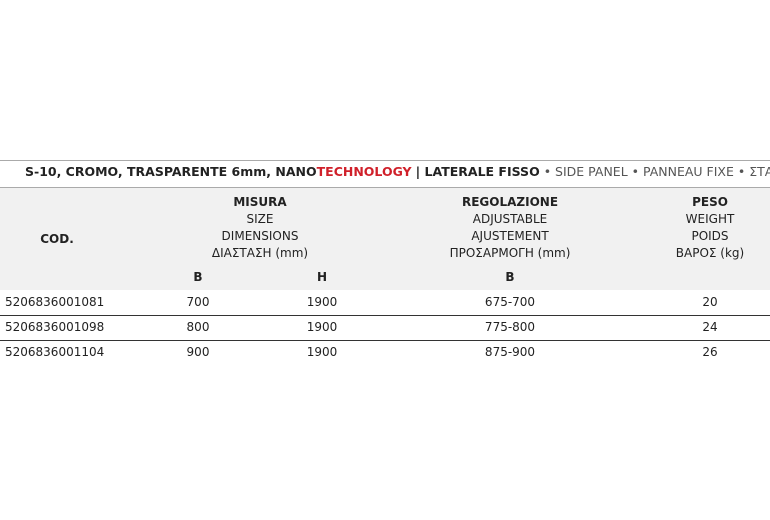 Image resolution: width=770 pixels, height=520 pixels. I want to click on sub-header: H, so click(322, 277).